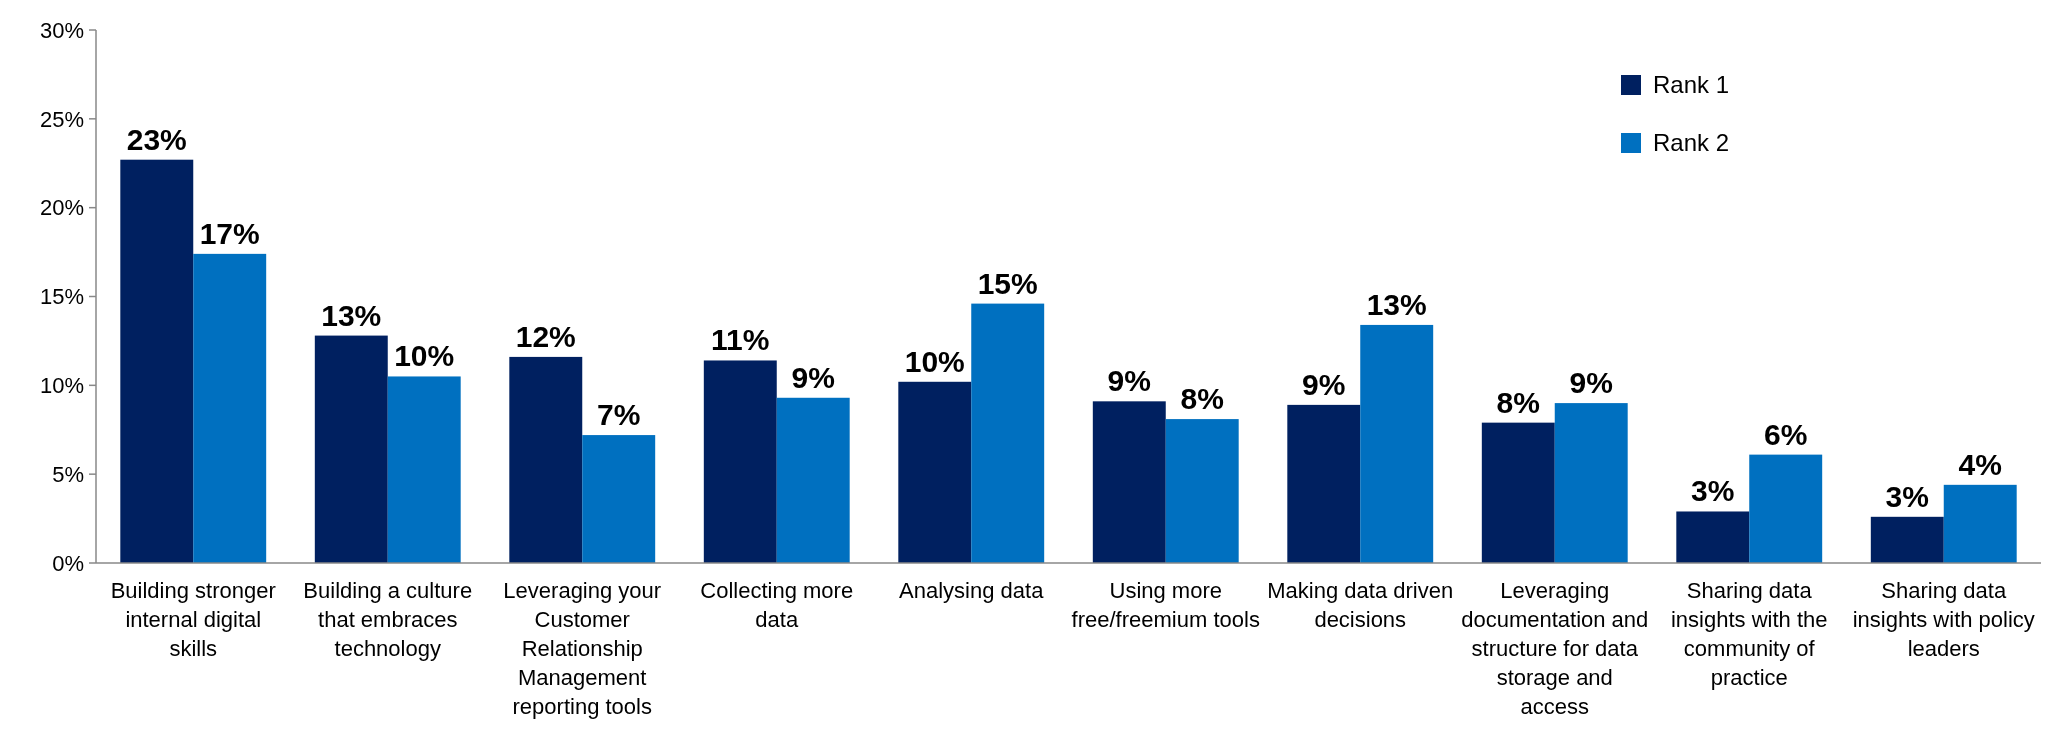 This screenshot has height=752, width=2059. Describe the element at coordinates (777, 605) in the screenshot. I see `x-tick-label: Collecting more data` at that location.